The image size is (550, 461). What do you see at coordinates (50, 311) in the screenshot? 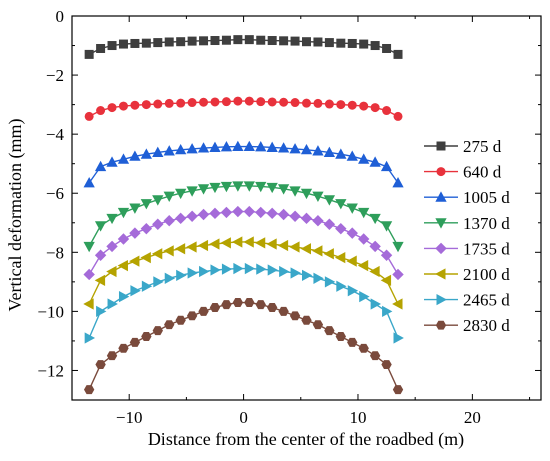
I see `y-tick-label: −10` at bounding box center [50, 311].